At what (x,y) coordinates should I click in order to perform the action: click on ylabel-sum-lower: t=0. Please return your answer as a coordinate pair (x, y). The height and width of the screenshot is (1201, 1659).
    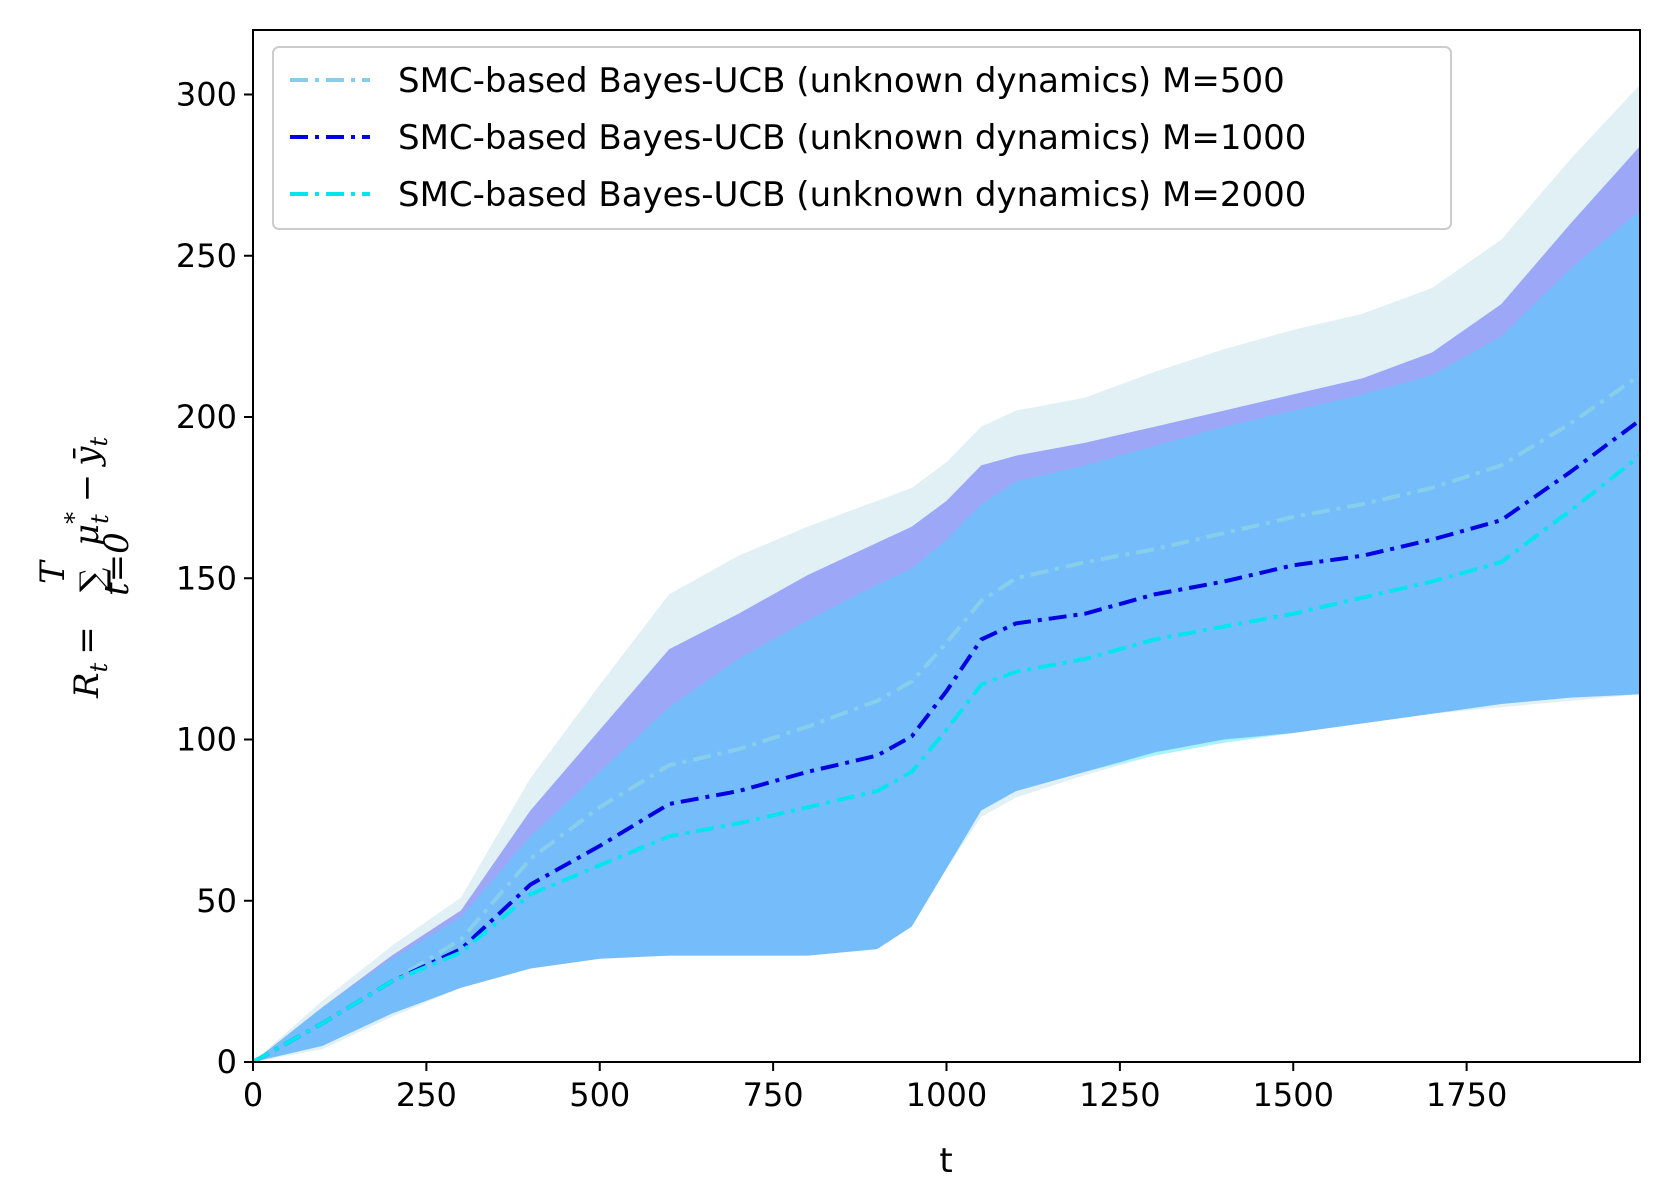
    Looking at the image, I should click on (117, 564).